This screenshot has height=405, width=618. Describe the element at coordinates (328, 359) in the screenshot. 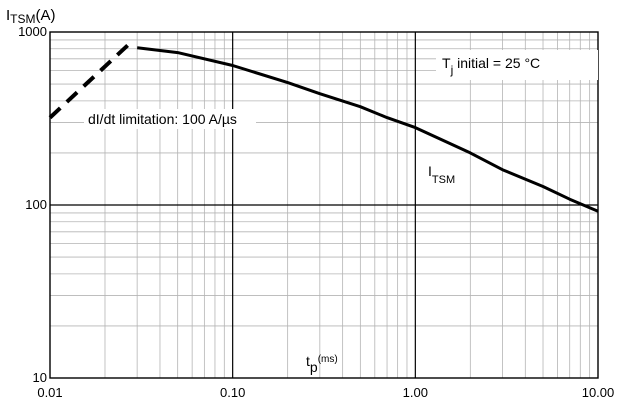

I see `x-axis-title-unit: (ms)` at that location.